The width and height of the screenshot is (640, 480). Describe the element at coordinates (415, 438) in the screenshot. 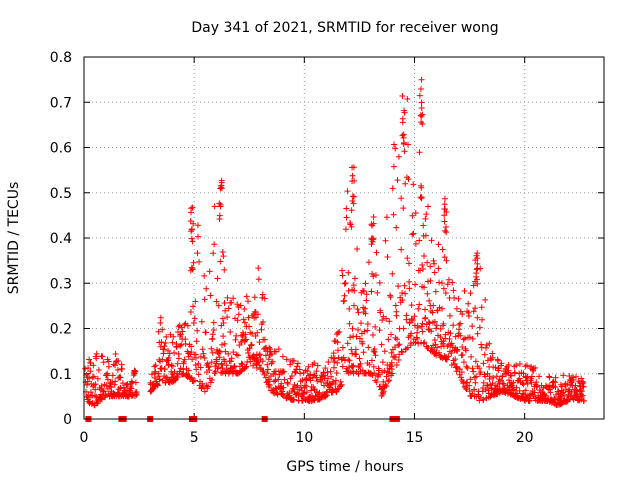

I see `x-tick-label: 15` at that location.